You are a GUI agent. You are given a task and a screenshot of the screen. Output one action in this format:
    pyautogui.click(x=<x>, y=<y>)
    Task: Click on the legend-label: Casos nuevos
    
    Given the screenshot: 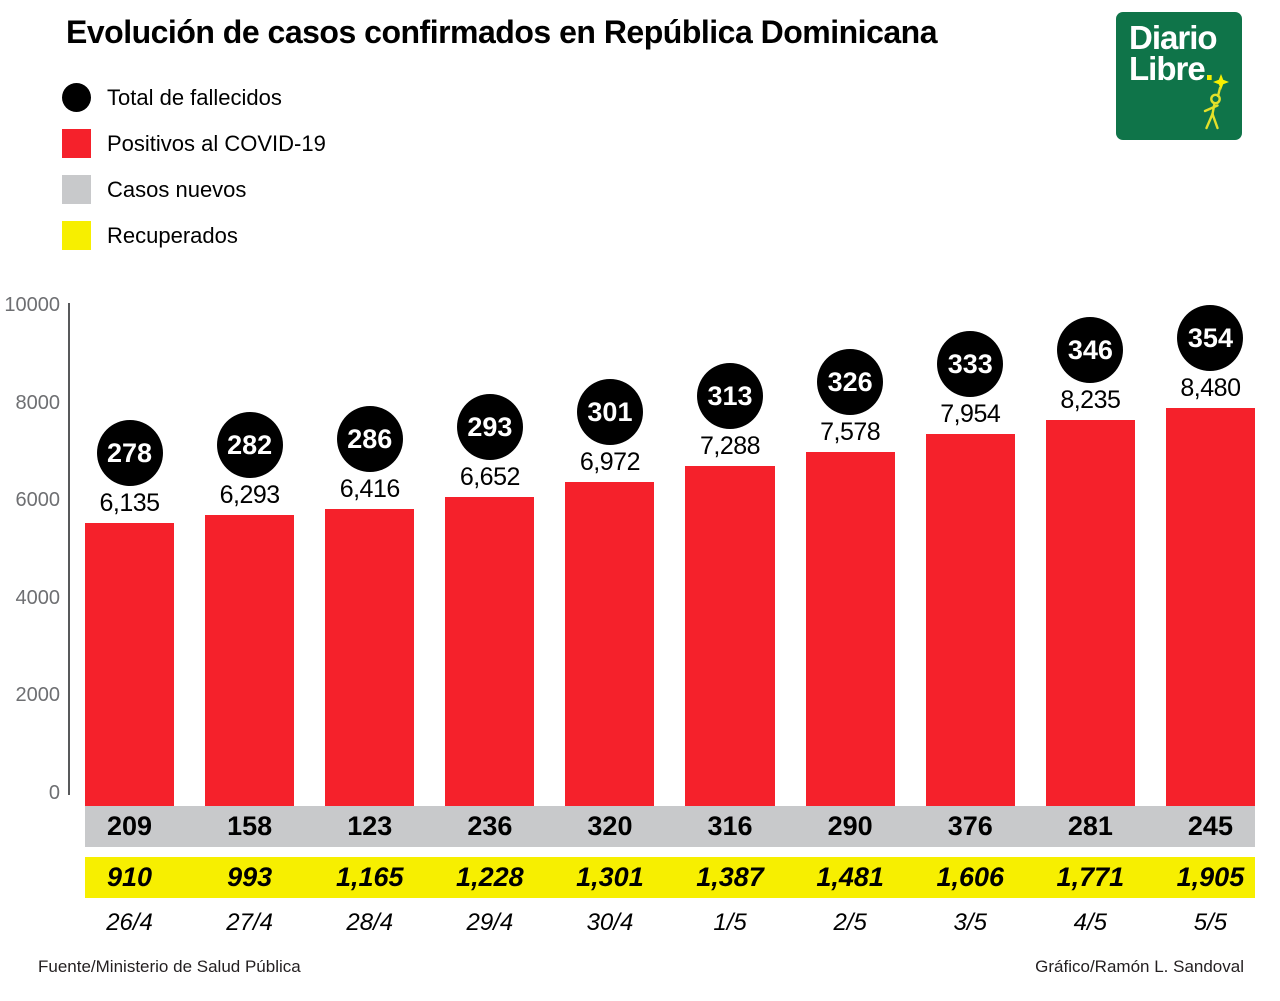 What is the action you would take?
    pyautogui.click(x=177, y=189)
    